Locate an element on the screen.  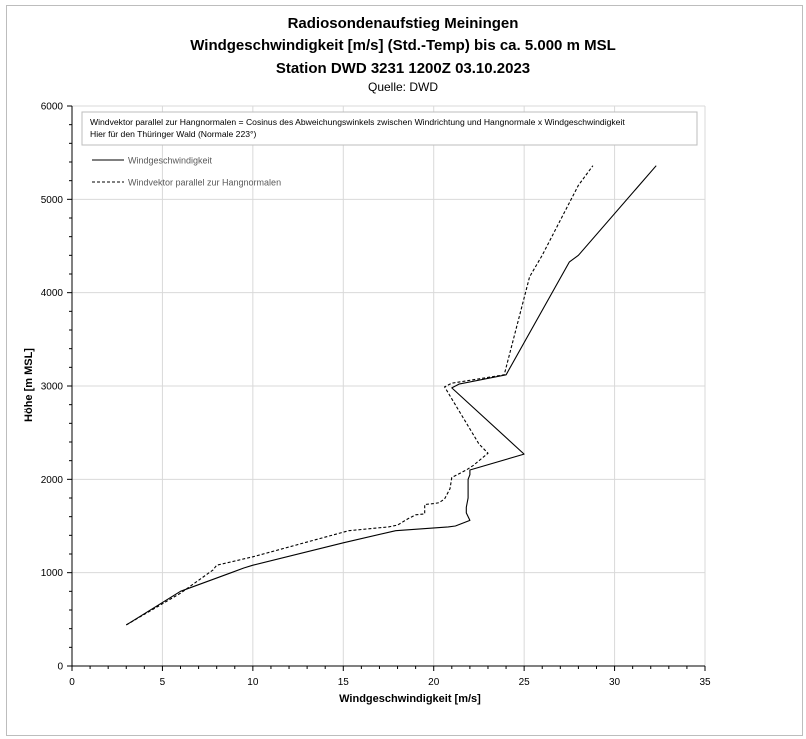
y-tick-label: 3000 is located at coordinates (52, 387).